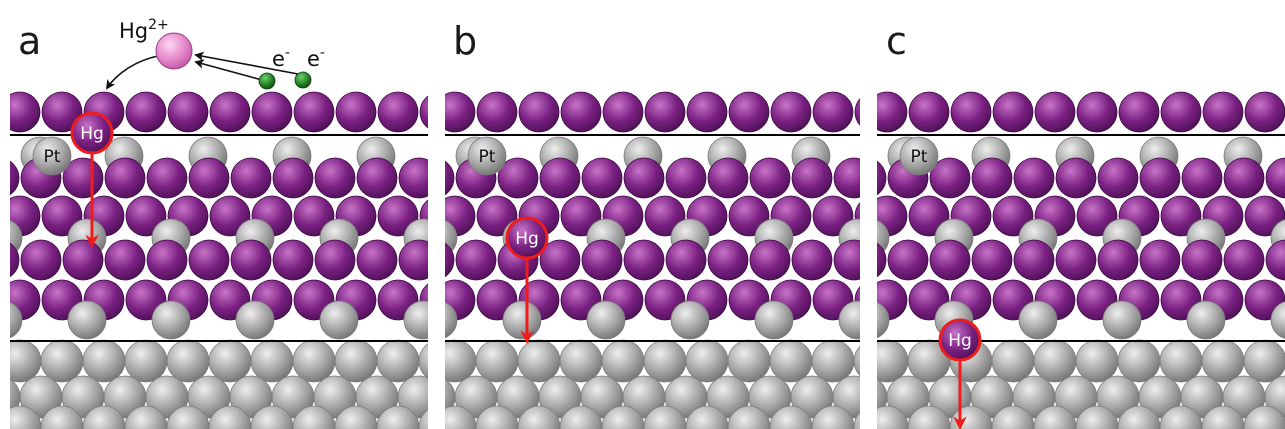  I want to click on mercury-ion-label: Hg2+, so click(144, 30).